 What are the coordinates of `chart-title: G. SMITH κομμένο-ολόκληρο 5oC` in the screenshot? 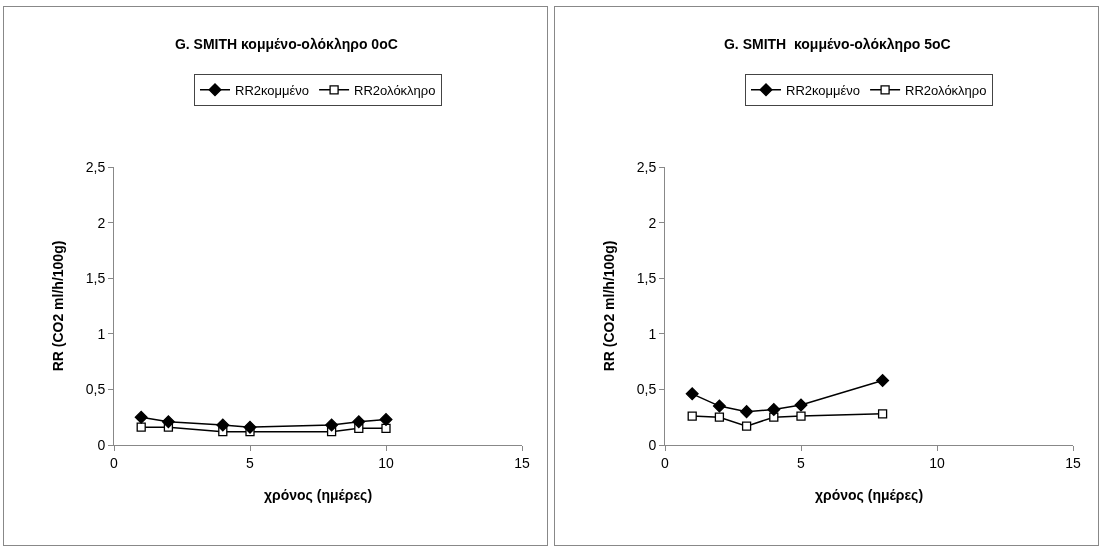 It's located at (837, 44).